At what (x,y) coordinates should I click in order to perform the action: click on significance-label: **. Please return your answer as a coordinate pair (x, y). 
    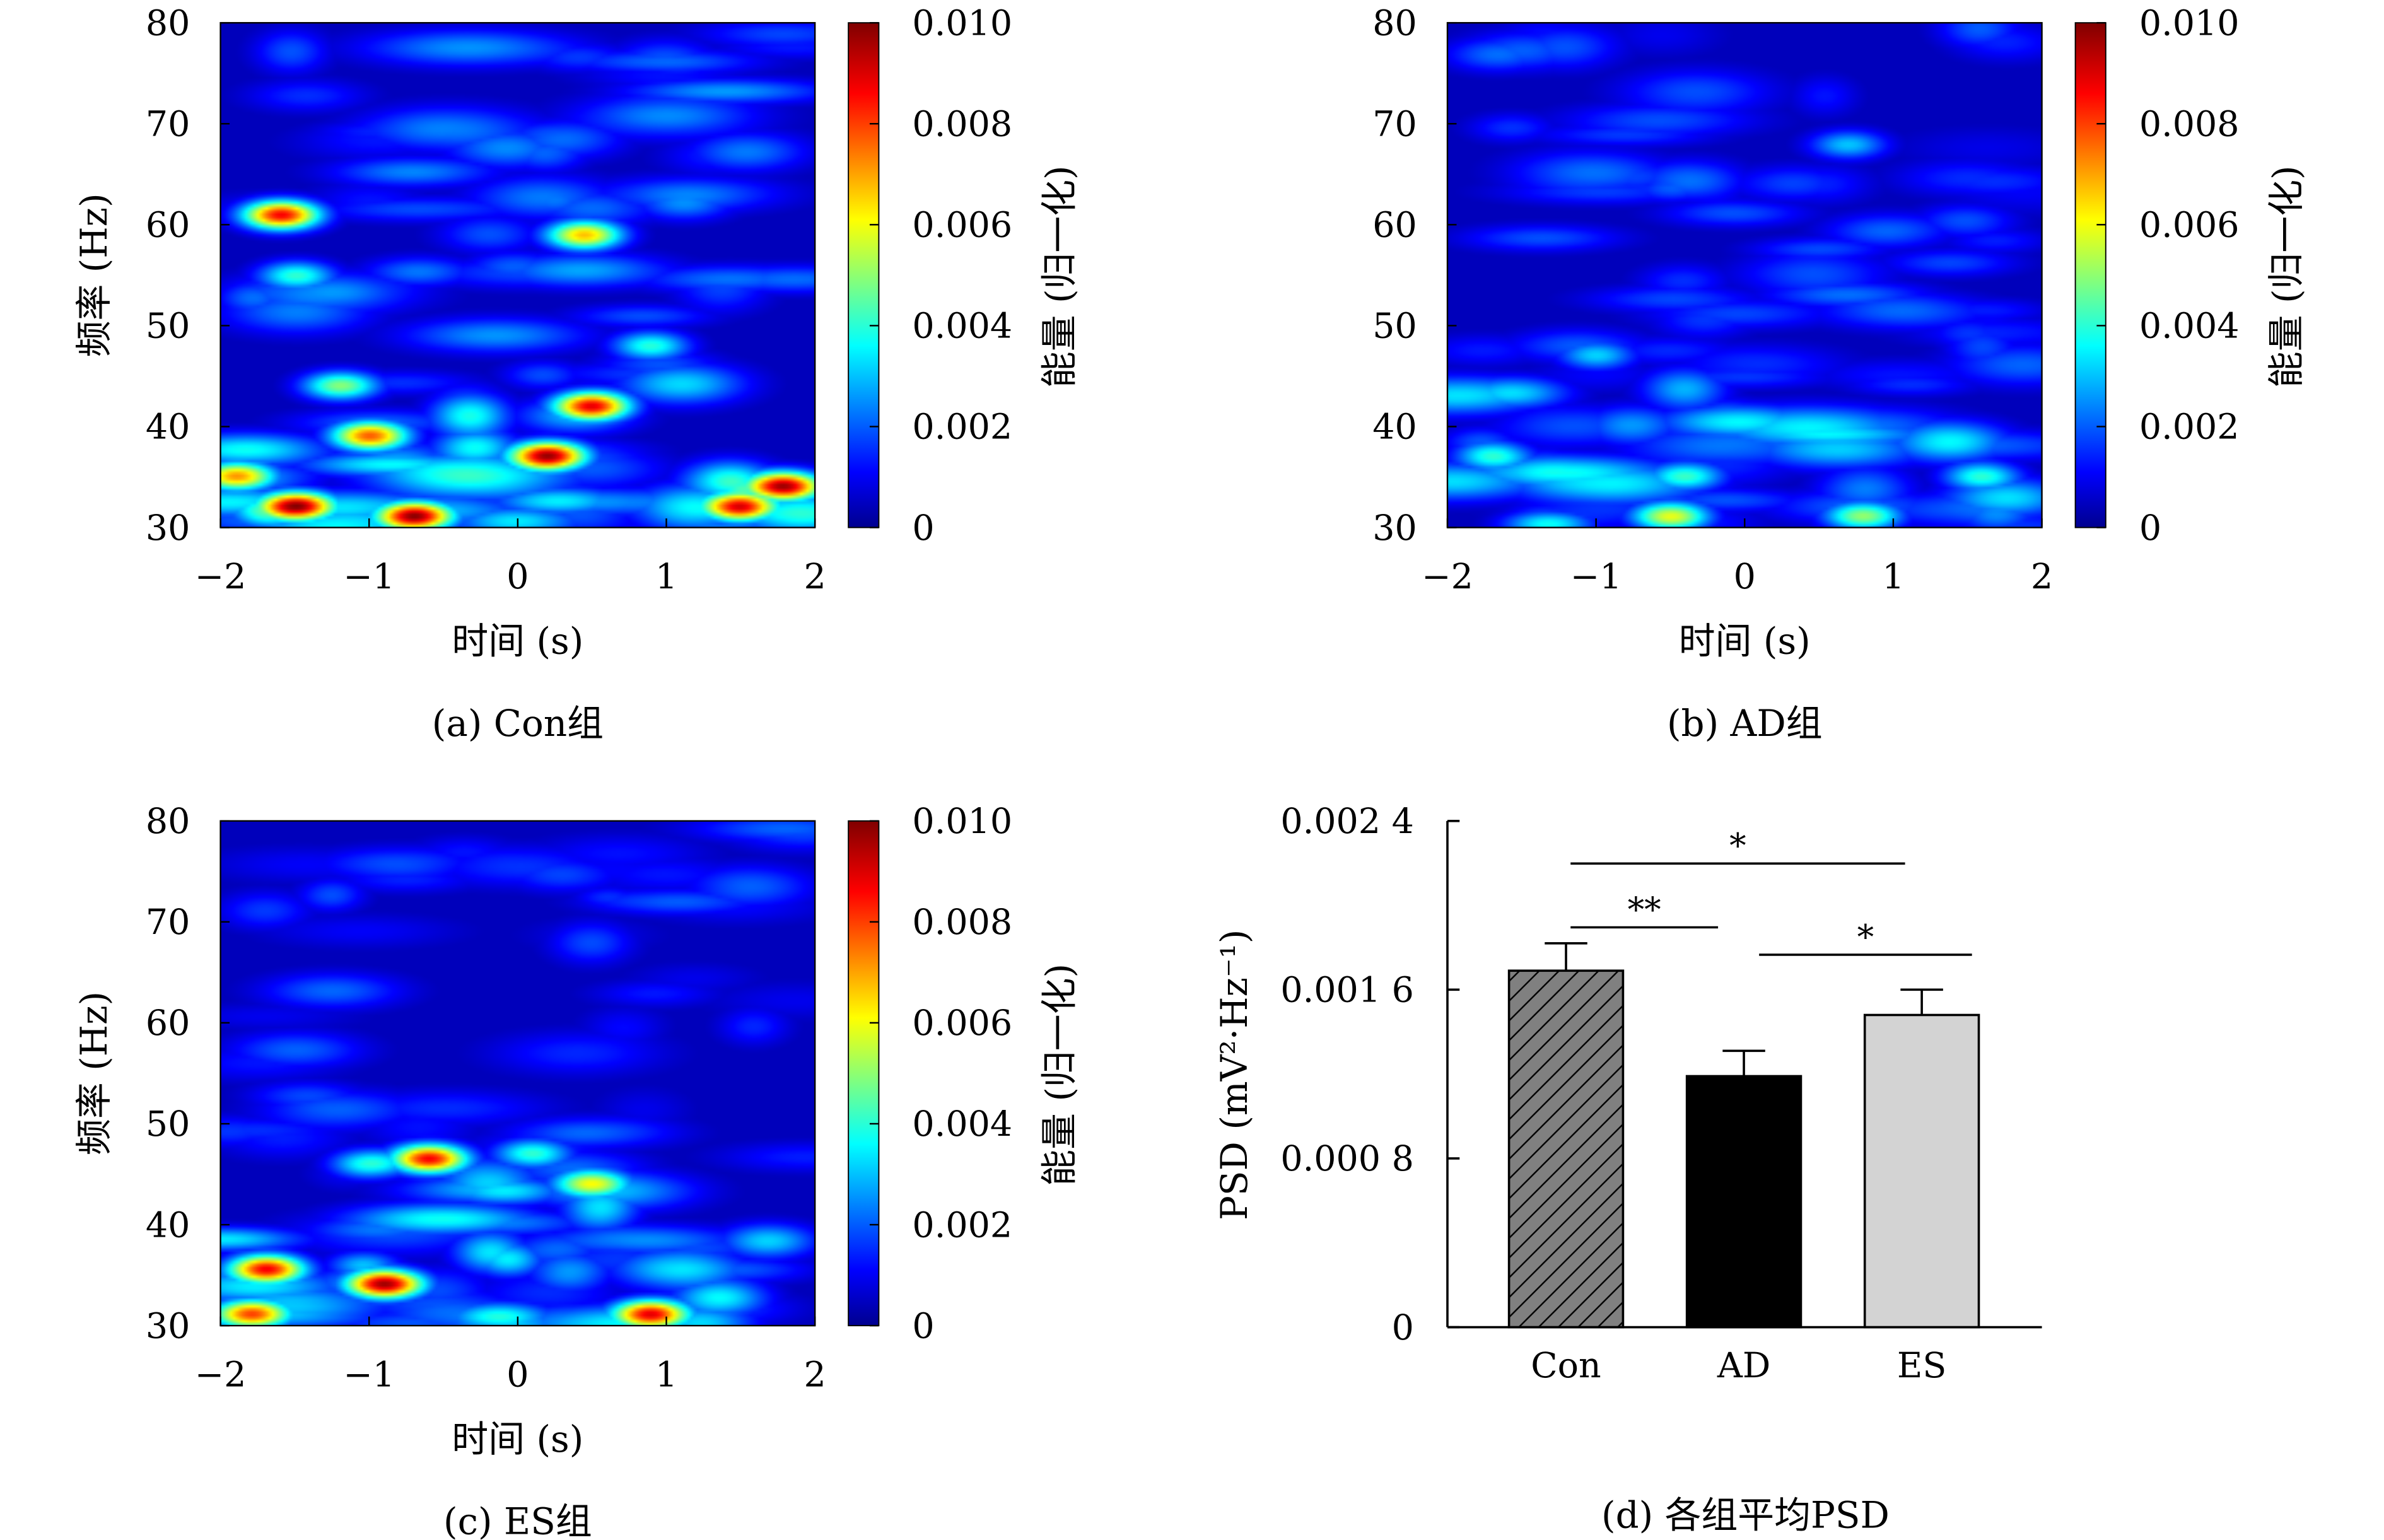
    Looking at the image, I should click on (1645, 910).